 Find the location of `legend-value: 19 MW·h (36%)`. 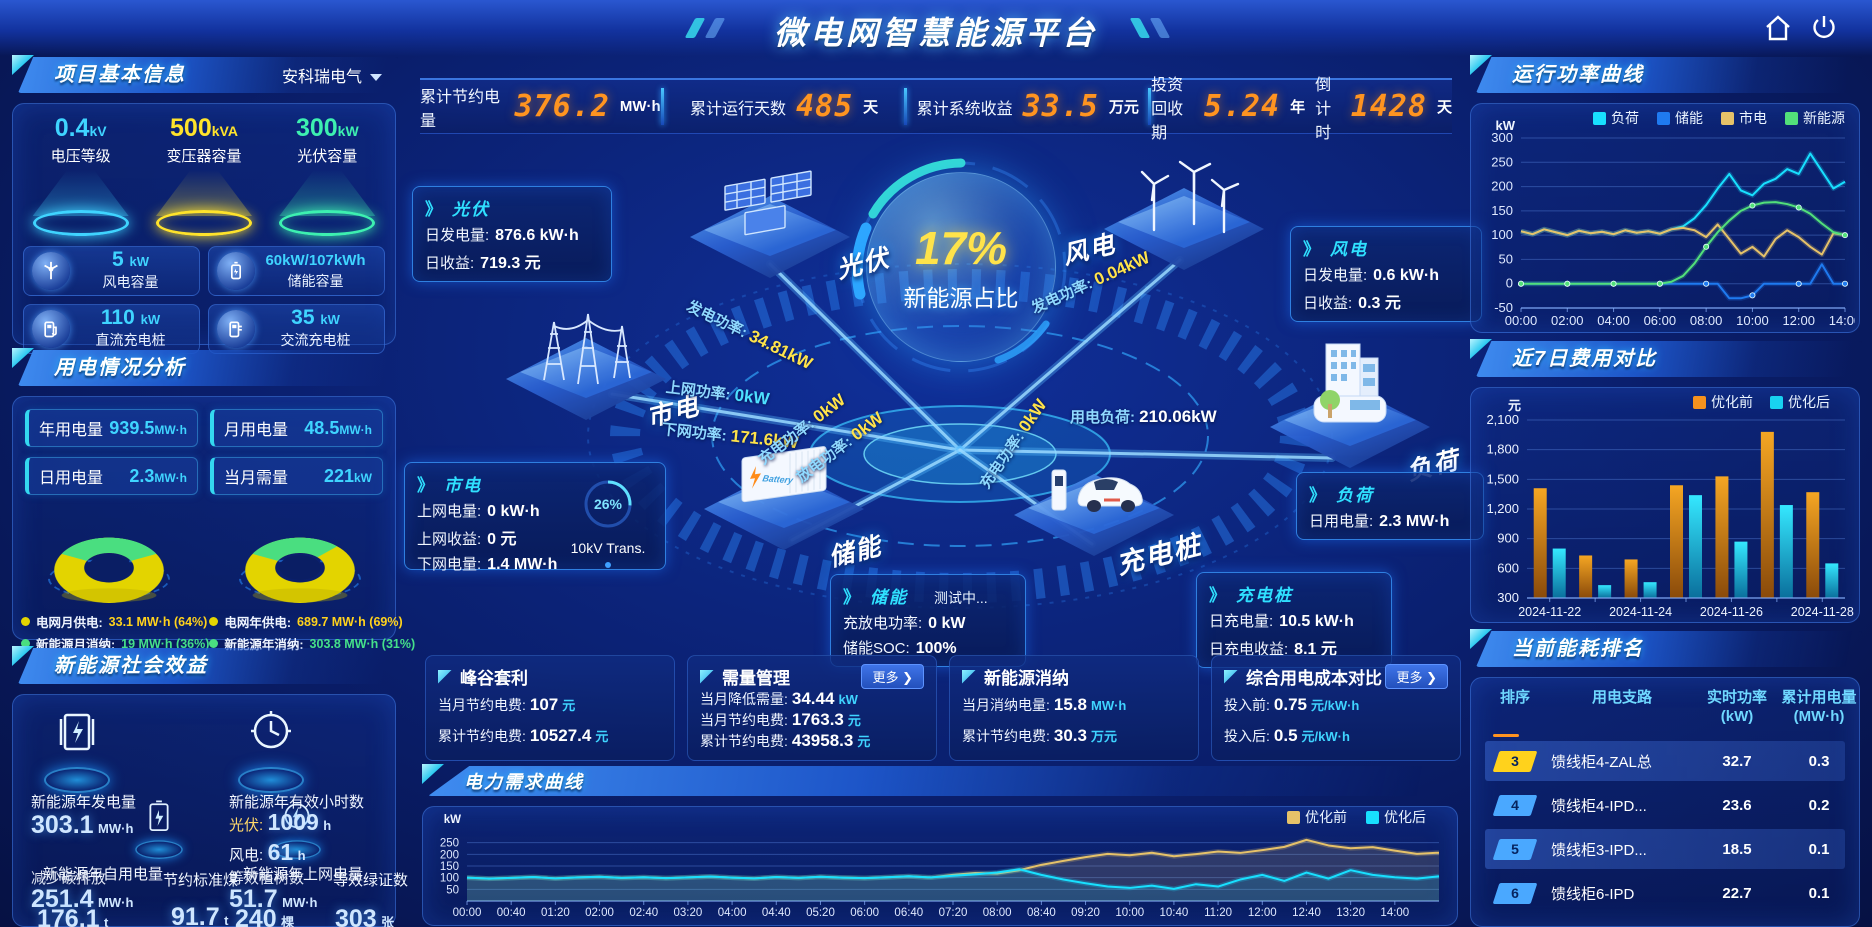

legend-value: 19 MW·h (36%) is located at coordinates (165, 643).